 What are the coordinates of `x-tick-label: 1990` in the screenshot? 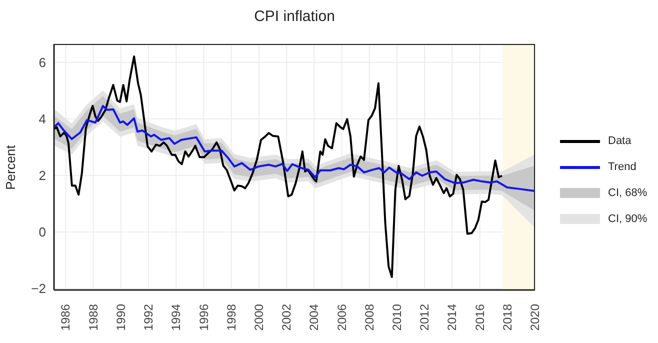 It's located at (121, 317).